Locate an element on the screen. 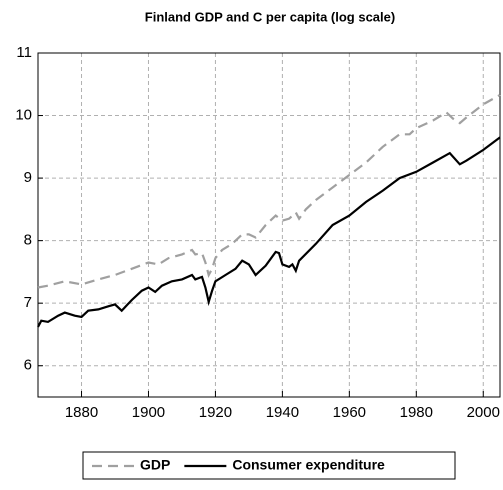 The image size is (503, 490). y-tick-label: 7 is located at coordinates (28, 302).